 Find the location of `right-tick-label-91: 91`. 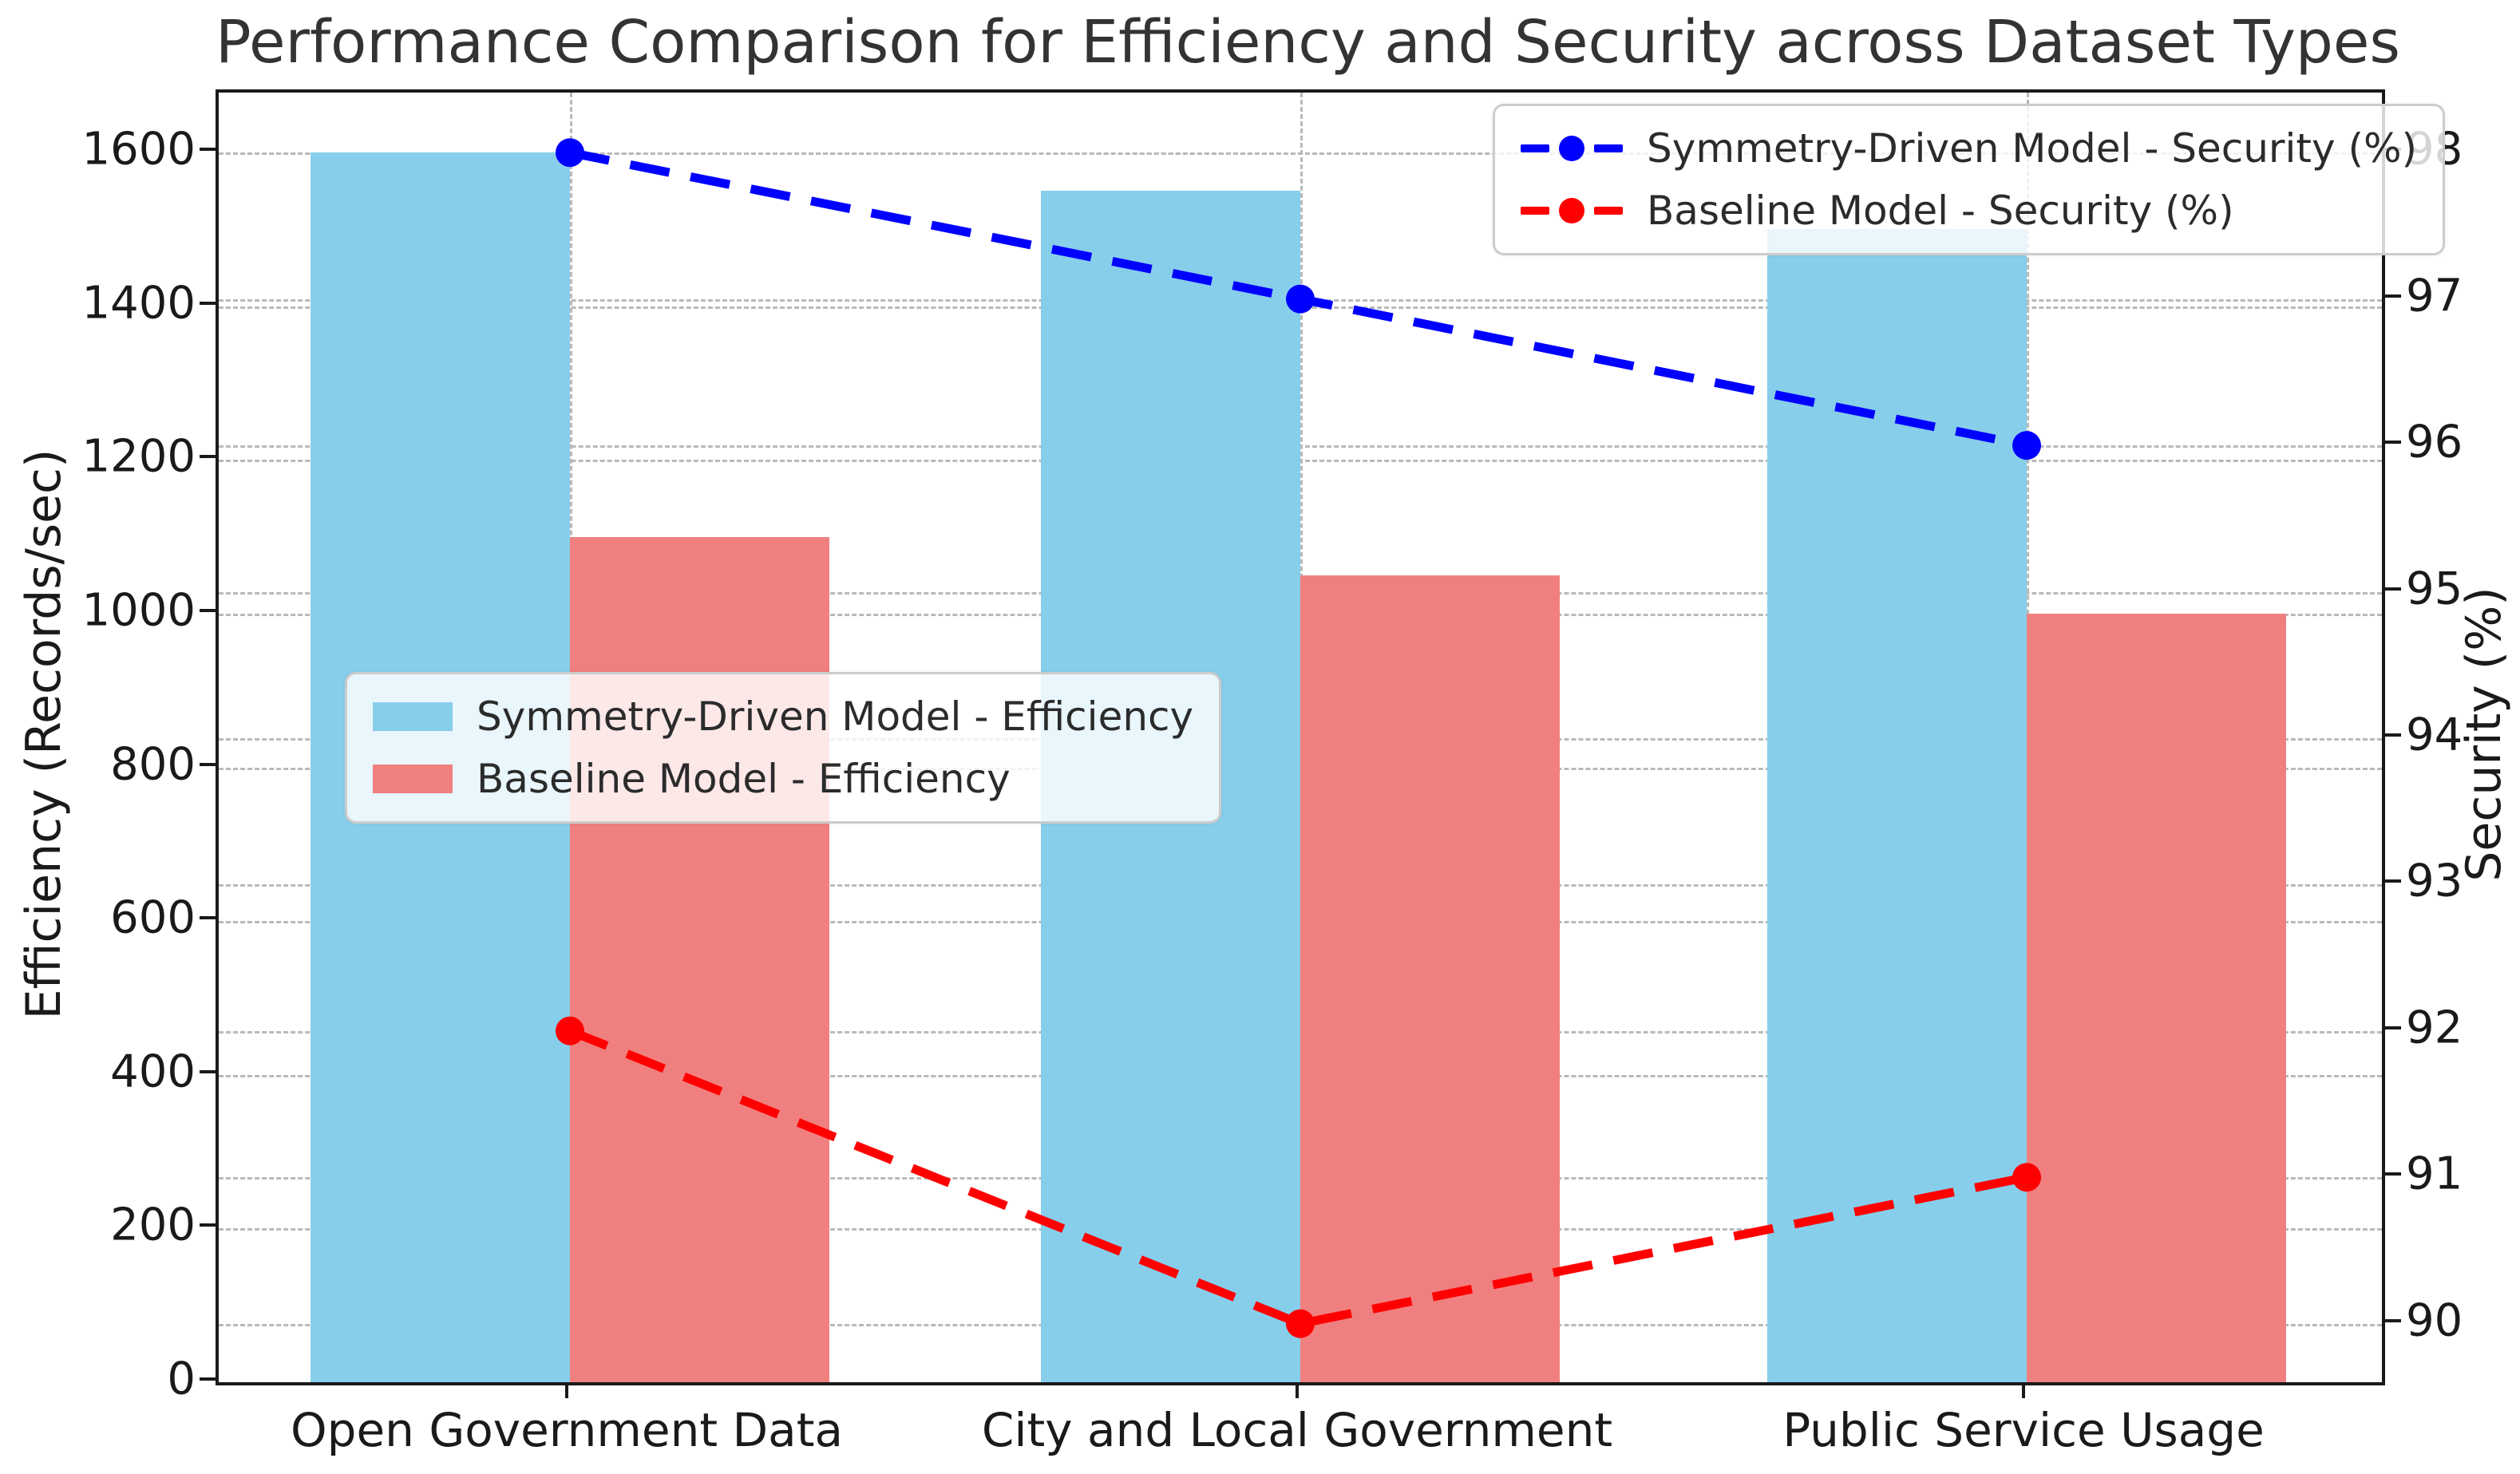

right-tick-label-91: 91 is located at coordinates (2434, 1174).